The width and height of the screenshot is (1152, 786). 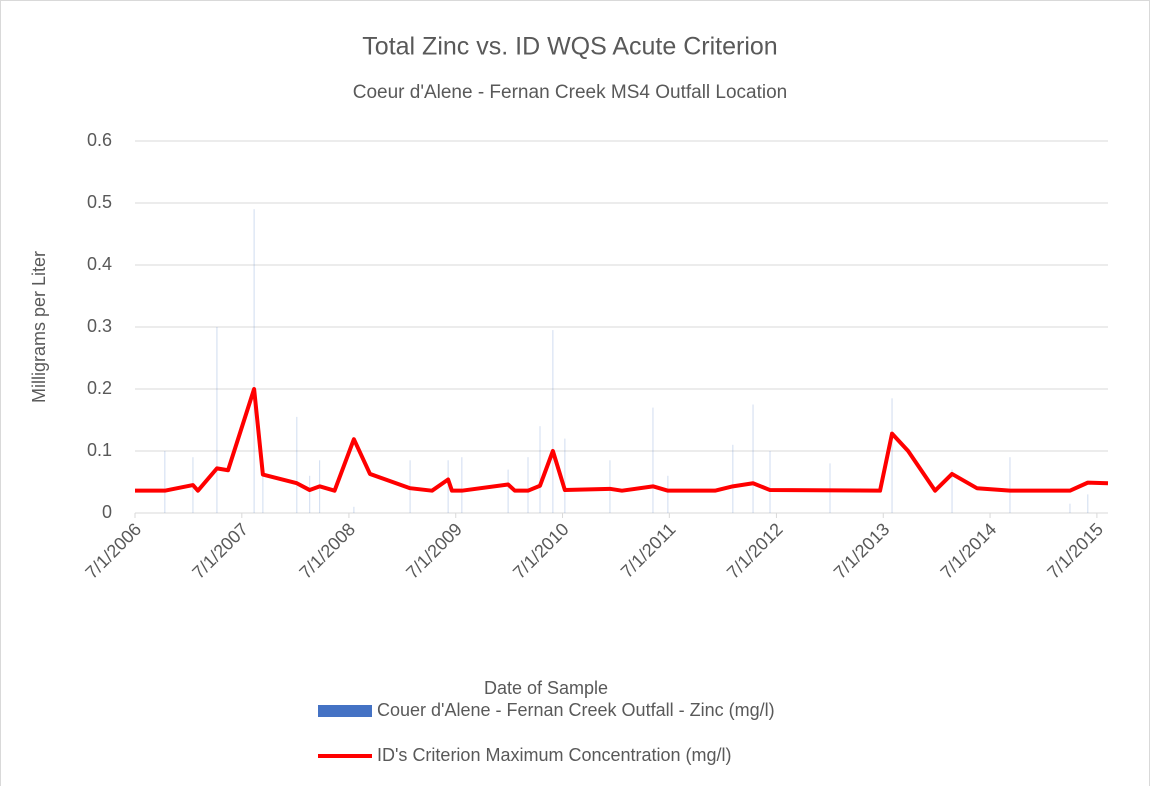 What do you see at coordinates (99, 388) in the screenshot?
I see `y-tick-label: 0.2` at bounding box center [99, 388].